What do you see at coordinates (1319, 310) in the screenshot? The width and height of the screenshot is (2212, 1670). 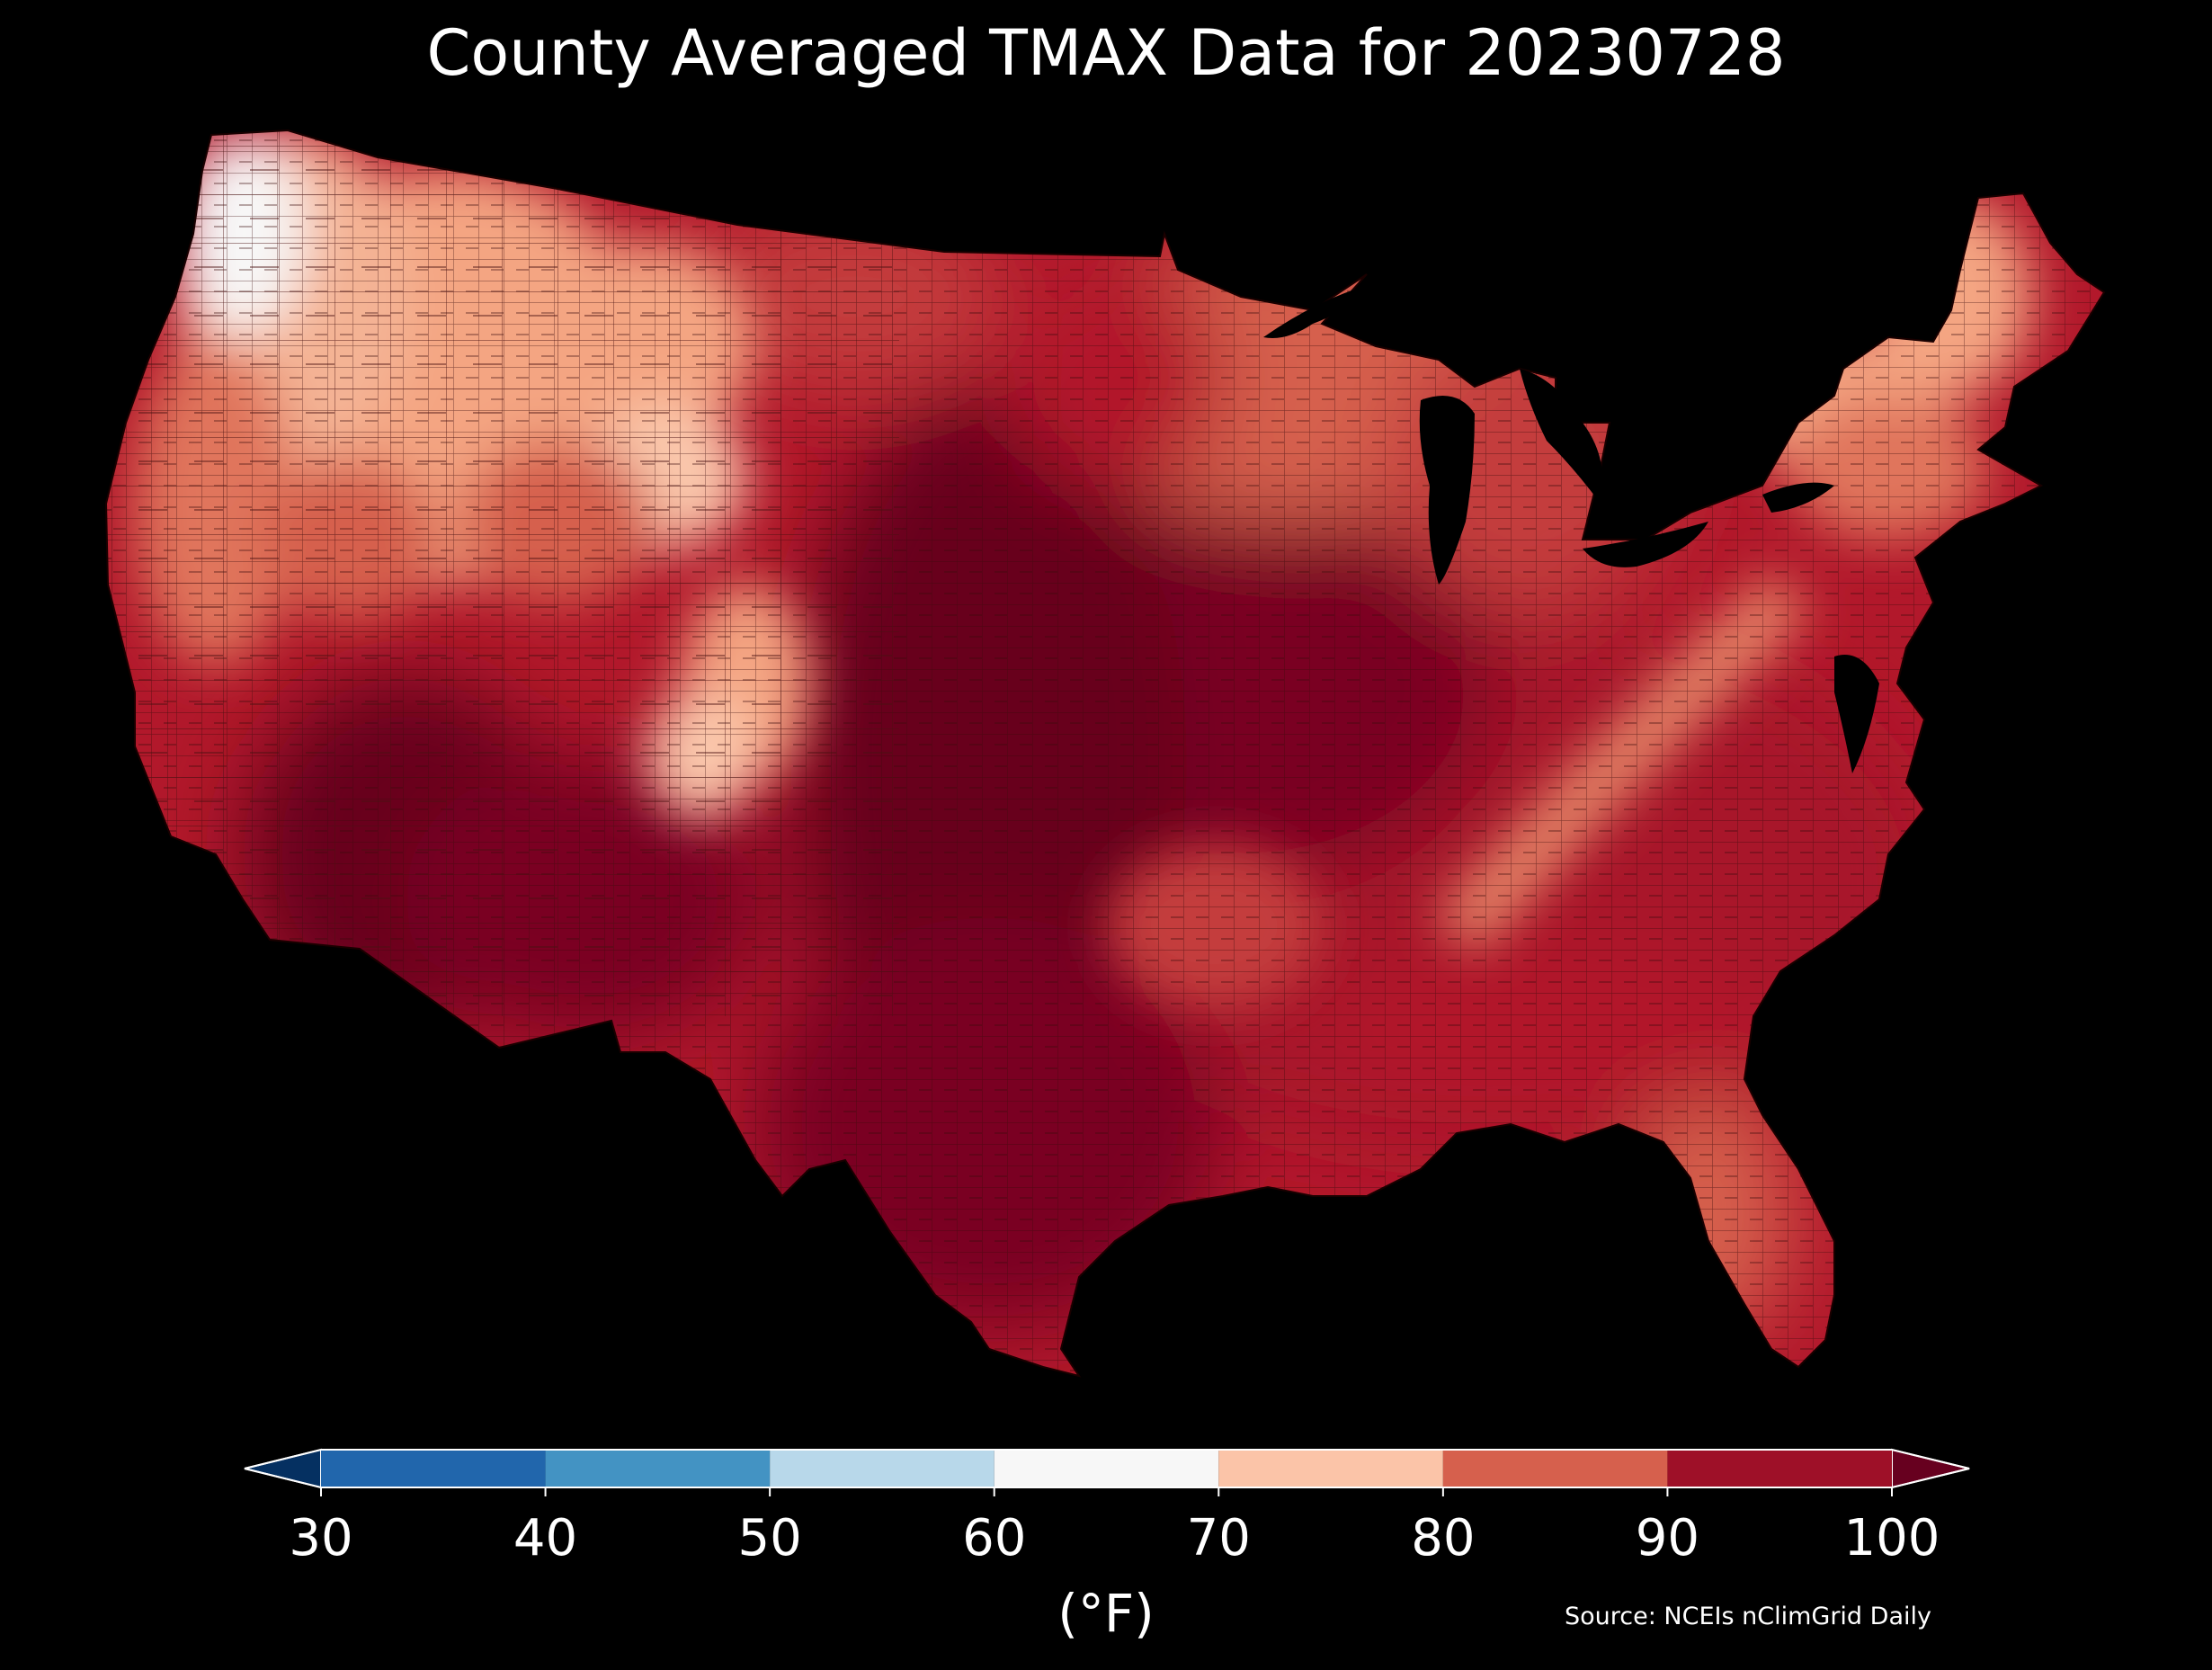 I see `lake-superior` at bounding box center [1319, 310].